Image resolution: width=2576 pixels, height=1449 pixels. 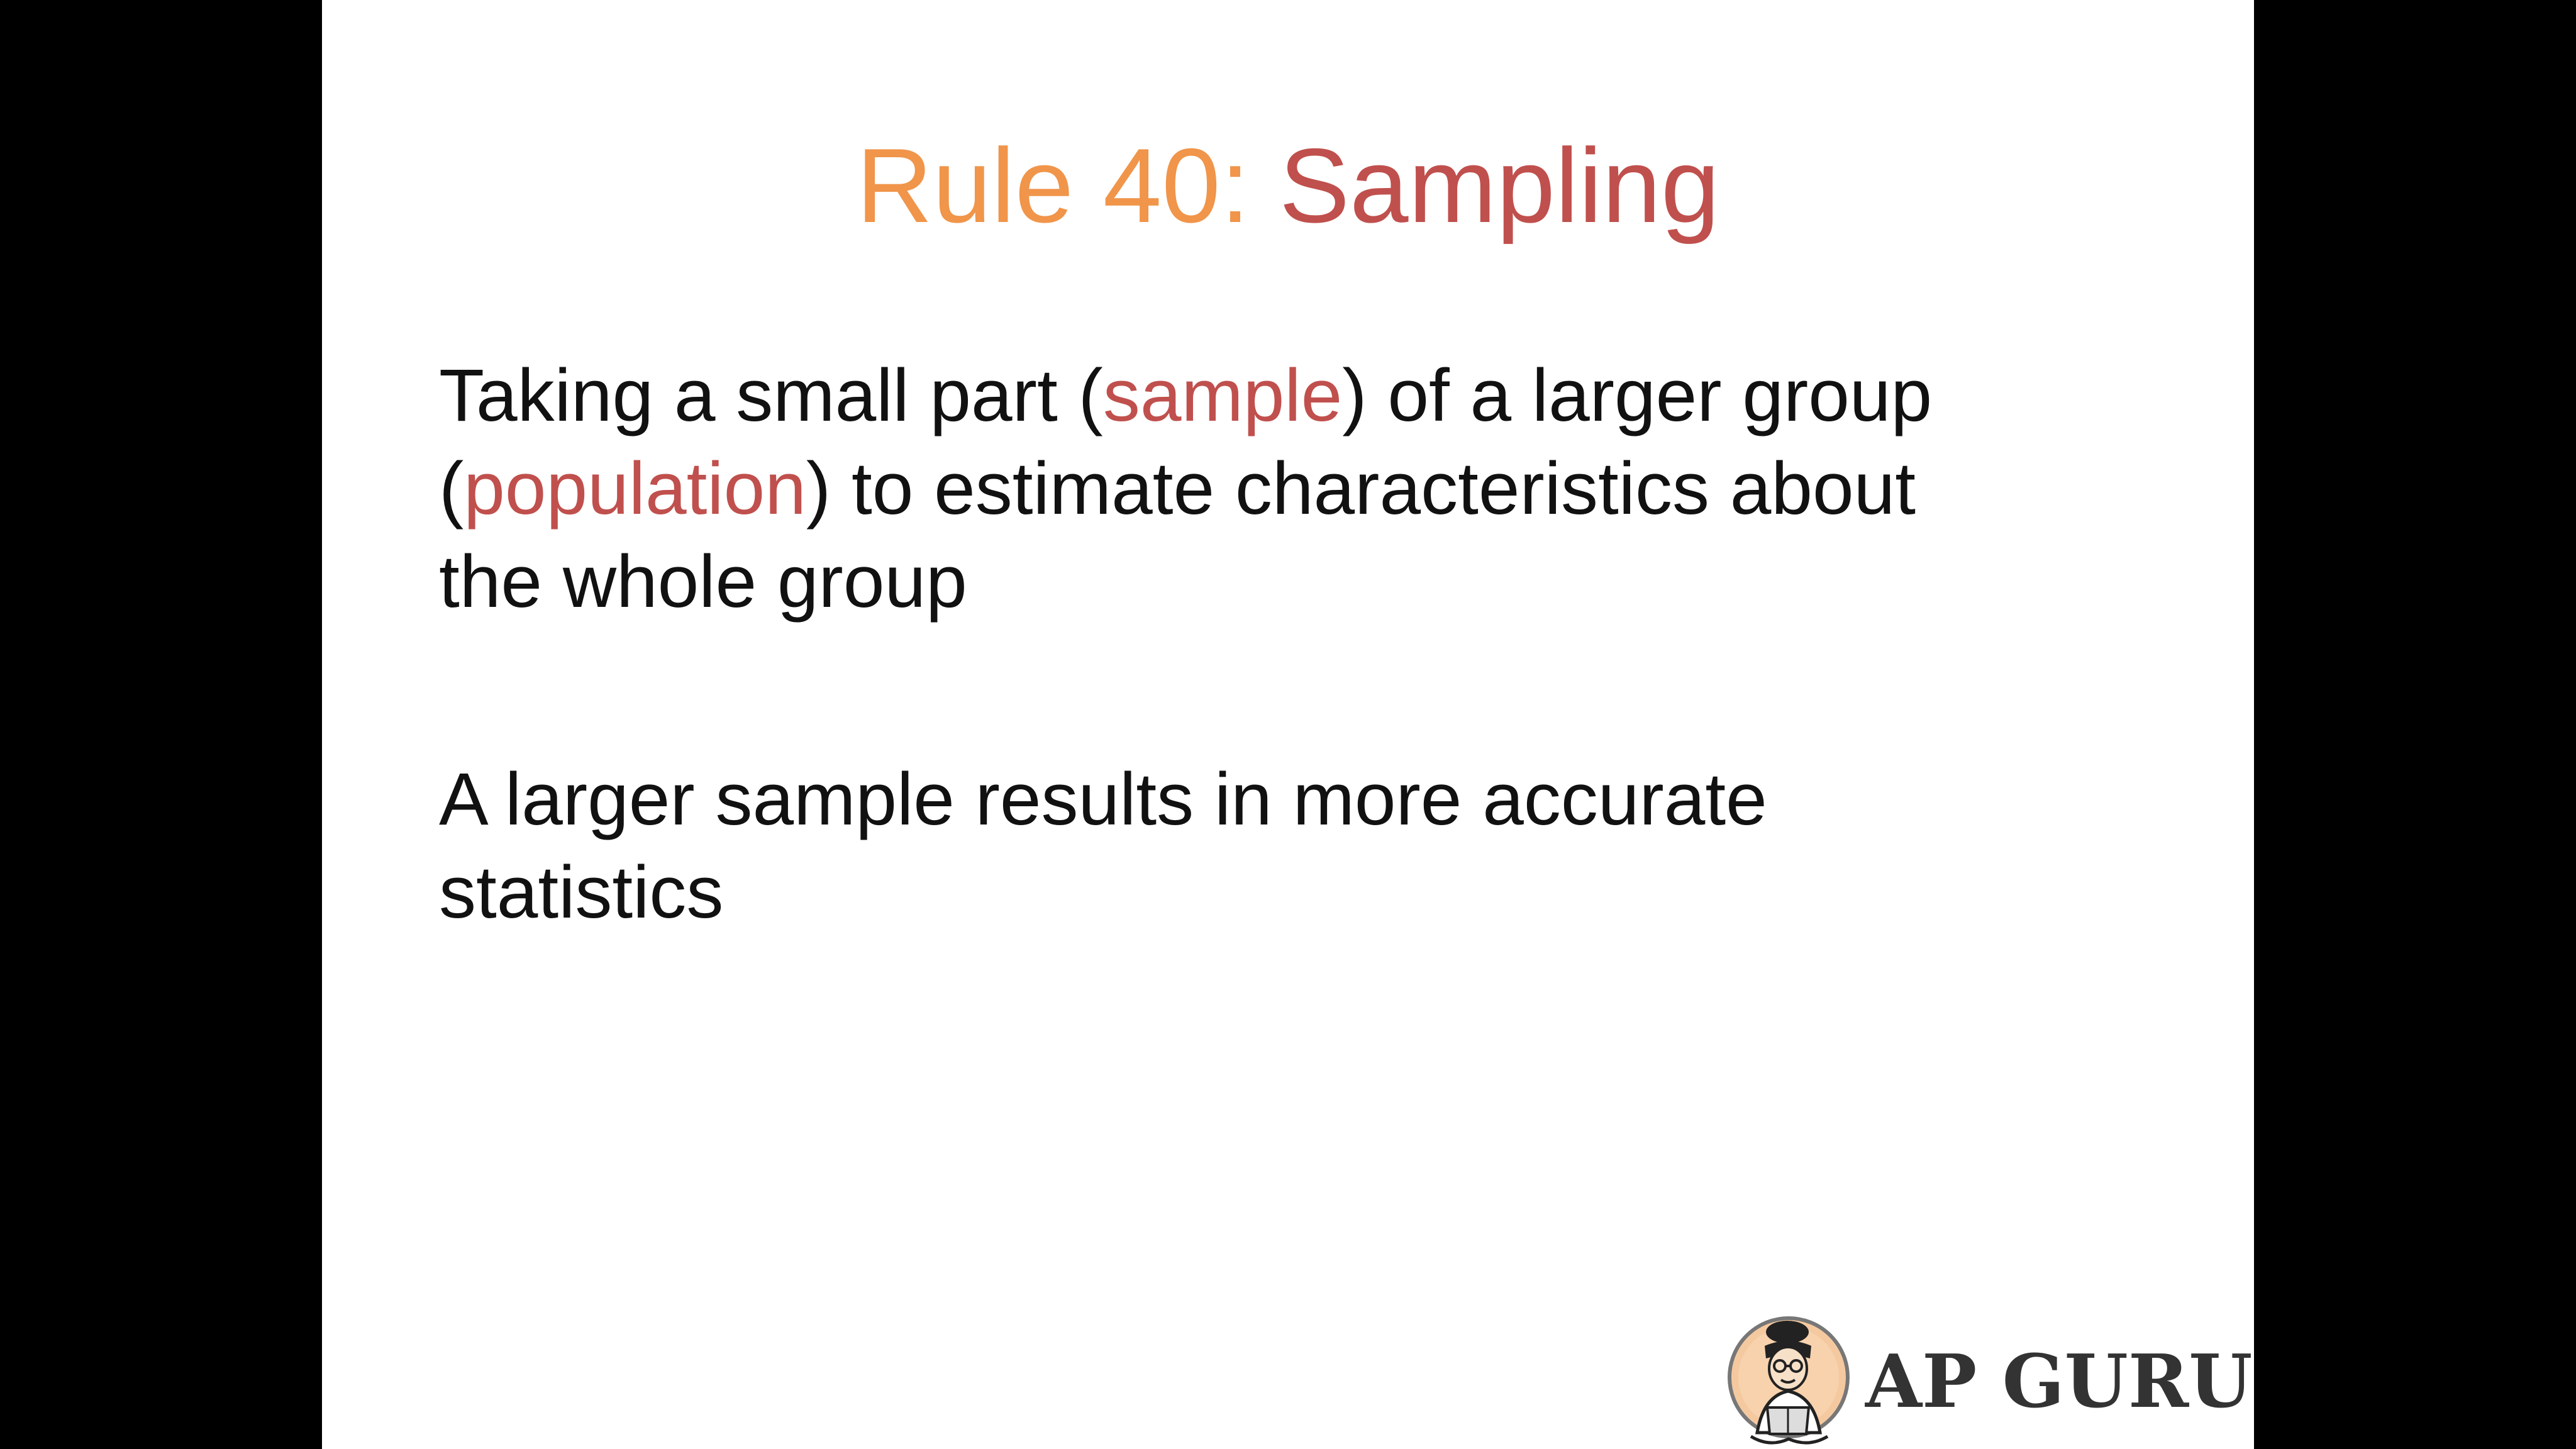 I want to click on term-sample: sample, so click(x=1222, y=395).